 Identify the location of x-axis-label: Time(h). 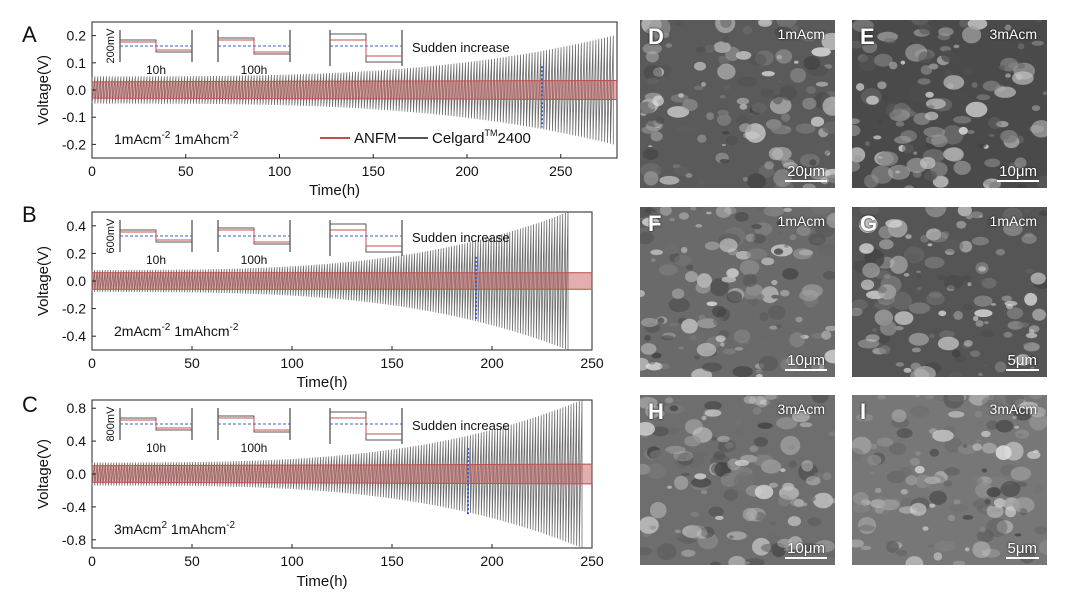
(334, 190).